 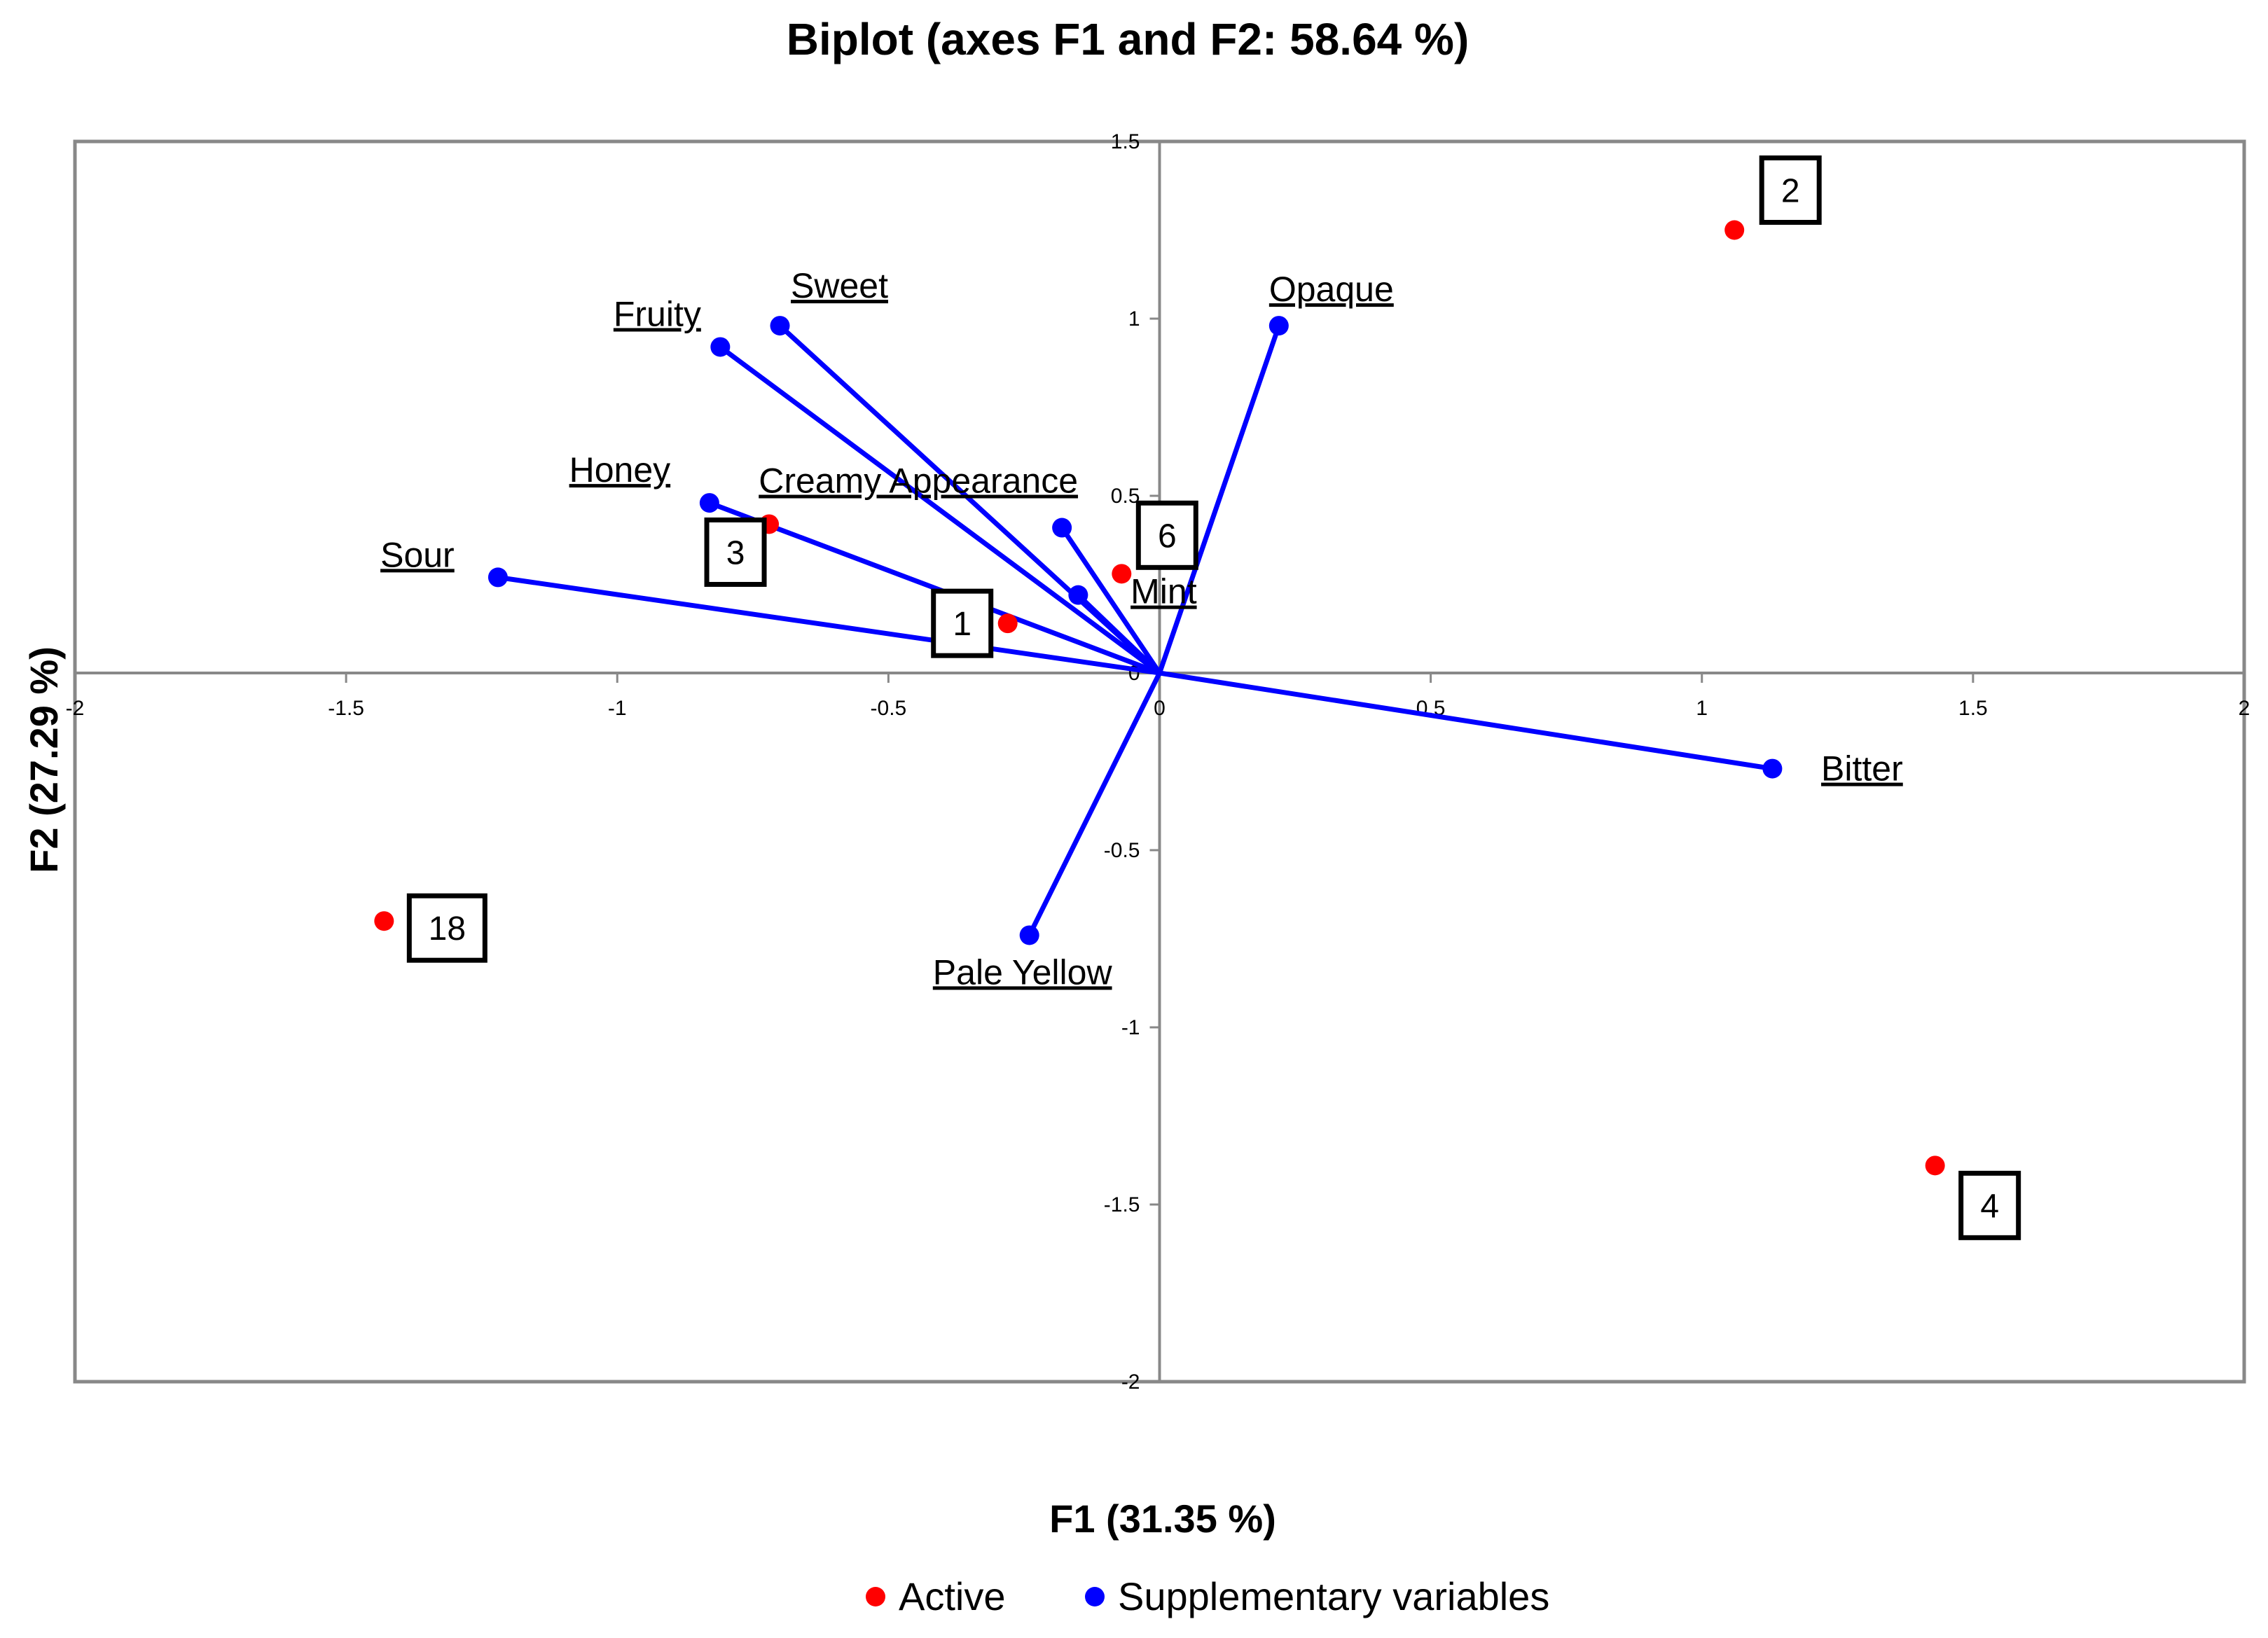 What do you see at coordinates (1130, 1382) in the screenshot?
I see `y-tick-label: -2` at bounding box center [1130, 1382].